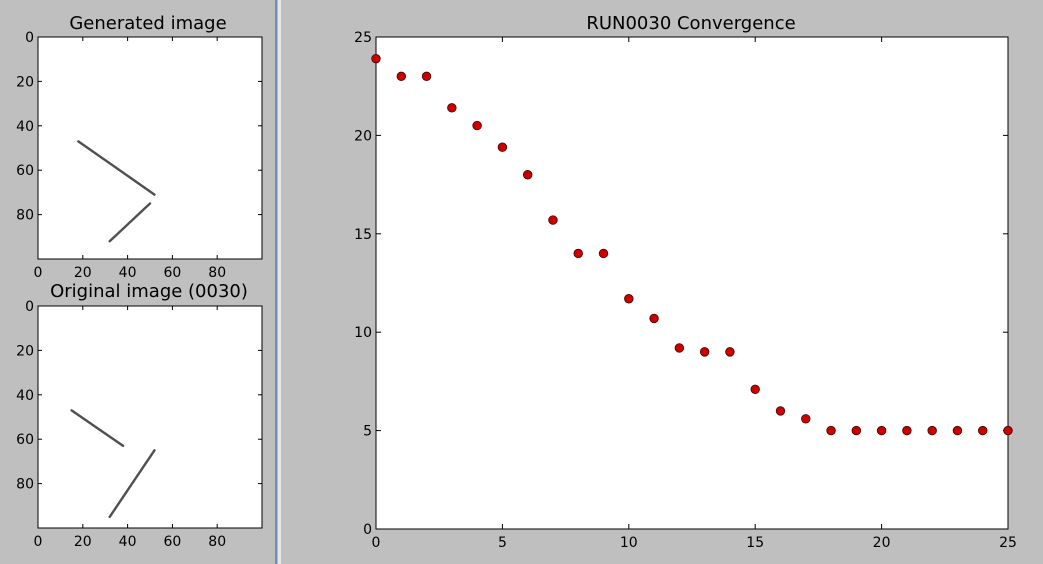 The height and width of the screenshot is (564, 1043). Describe the element at coordinates (363, 235) in the screenshot. I see `y-tick-label: 15` at that location.